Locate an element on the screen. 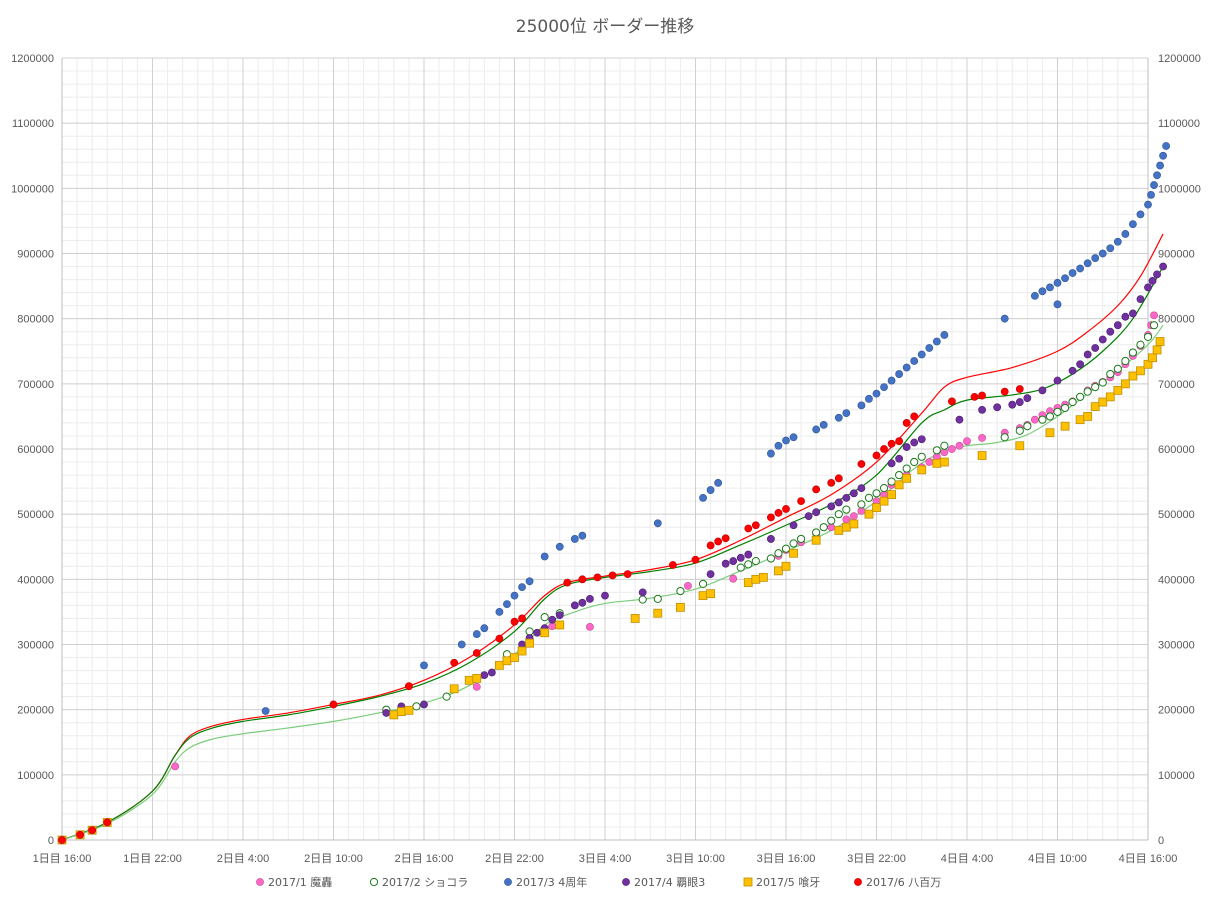 This screenshot has width=1210, height=908. legend-label: 2017/5 喰牙 is located at coordinates (788, 882).